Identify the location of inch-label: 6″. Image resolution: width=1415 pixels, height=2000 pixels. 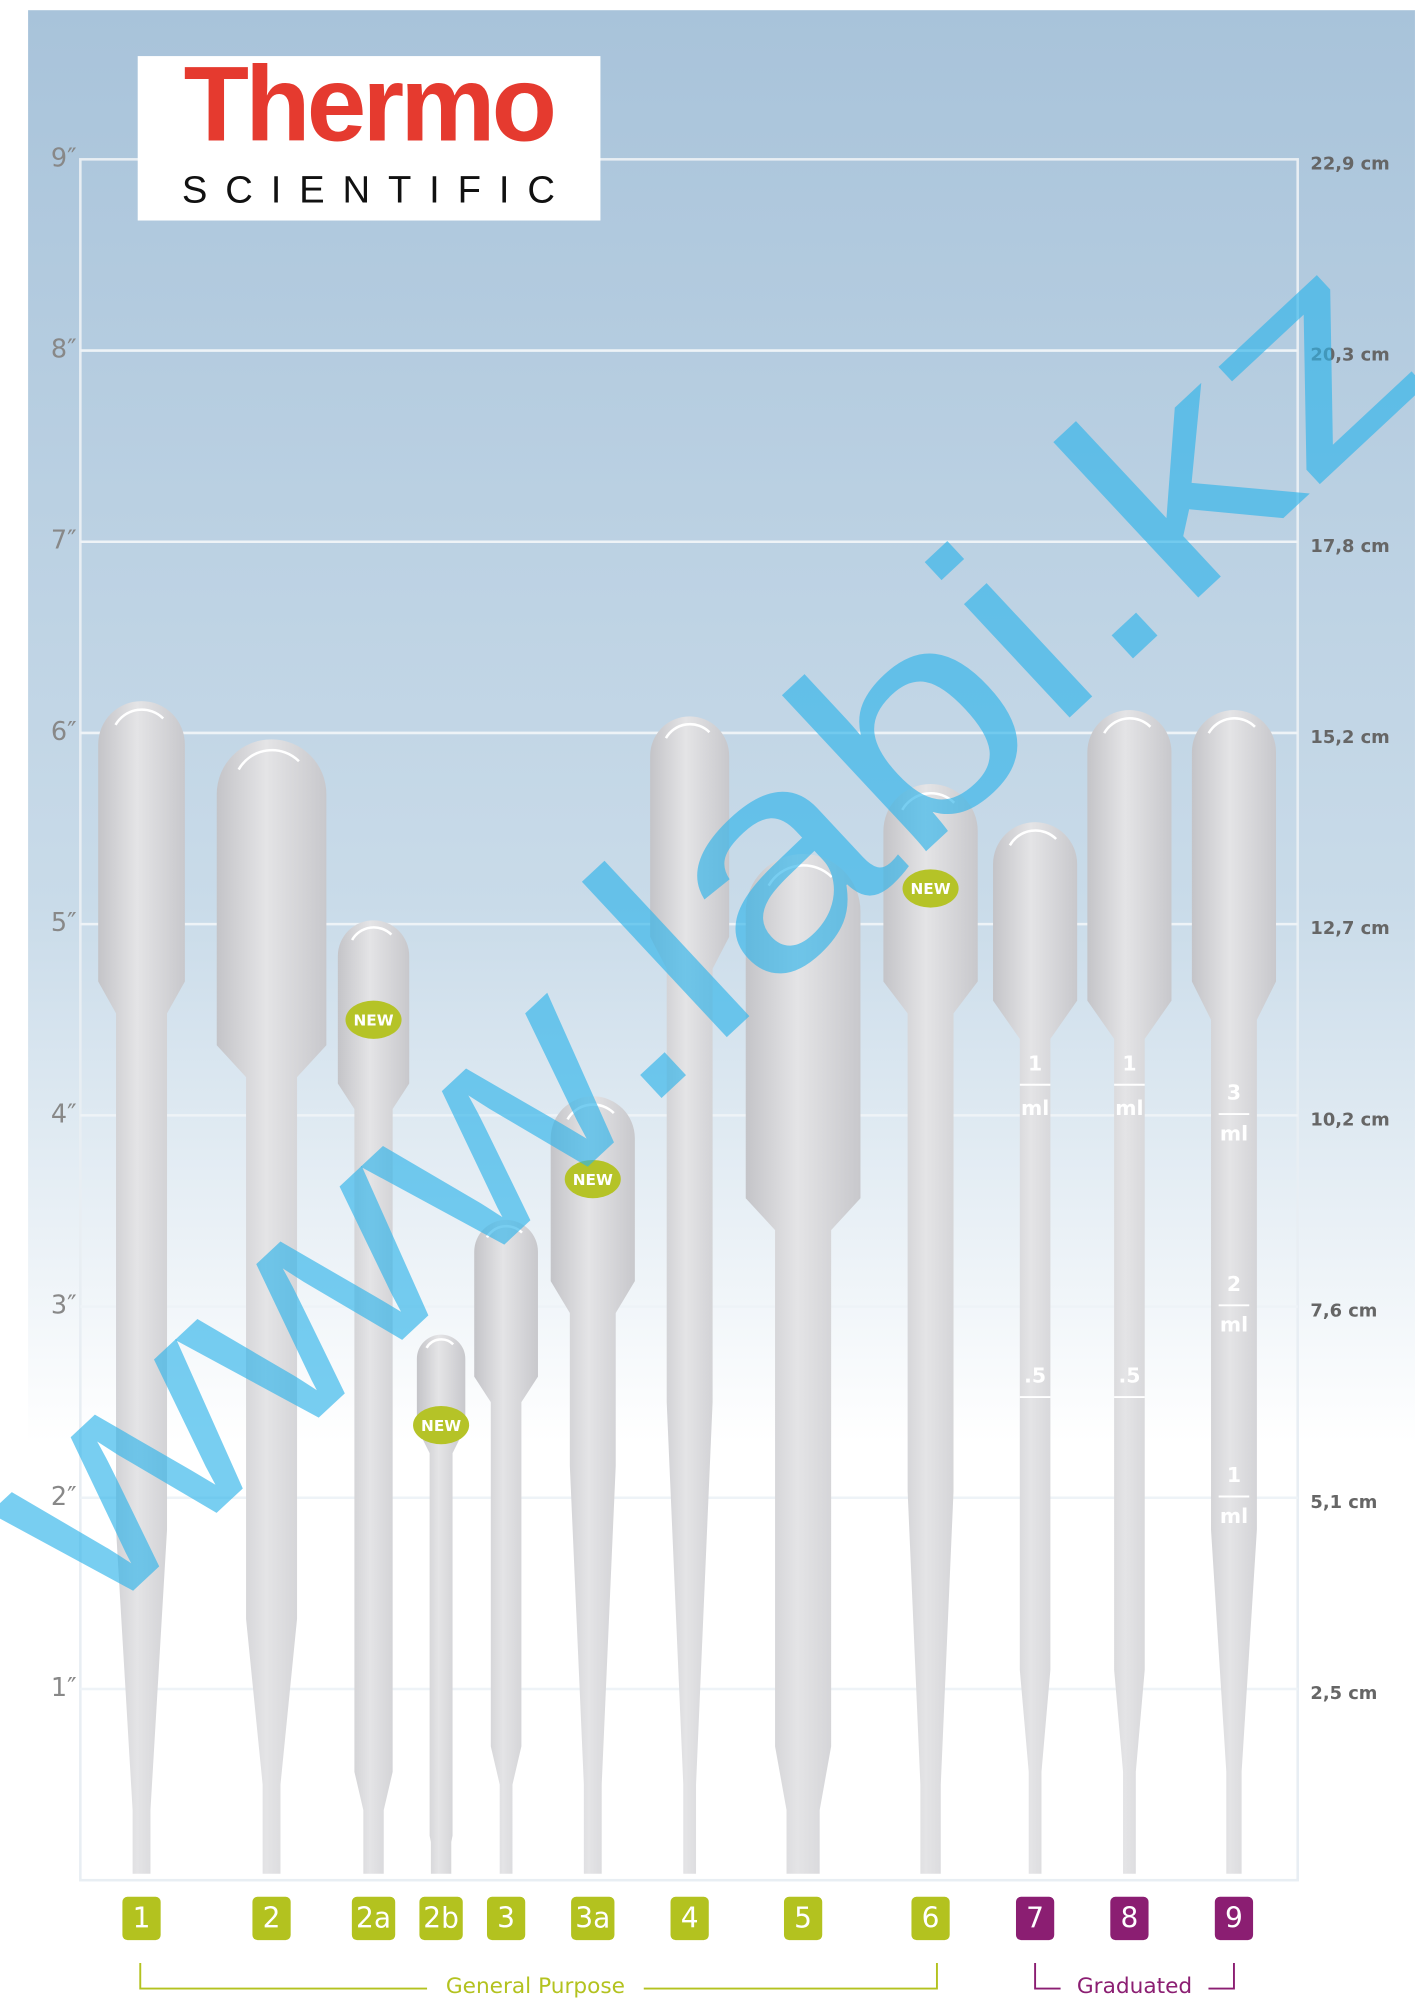
(64, 732).